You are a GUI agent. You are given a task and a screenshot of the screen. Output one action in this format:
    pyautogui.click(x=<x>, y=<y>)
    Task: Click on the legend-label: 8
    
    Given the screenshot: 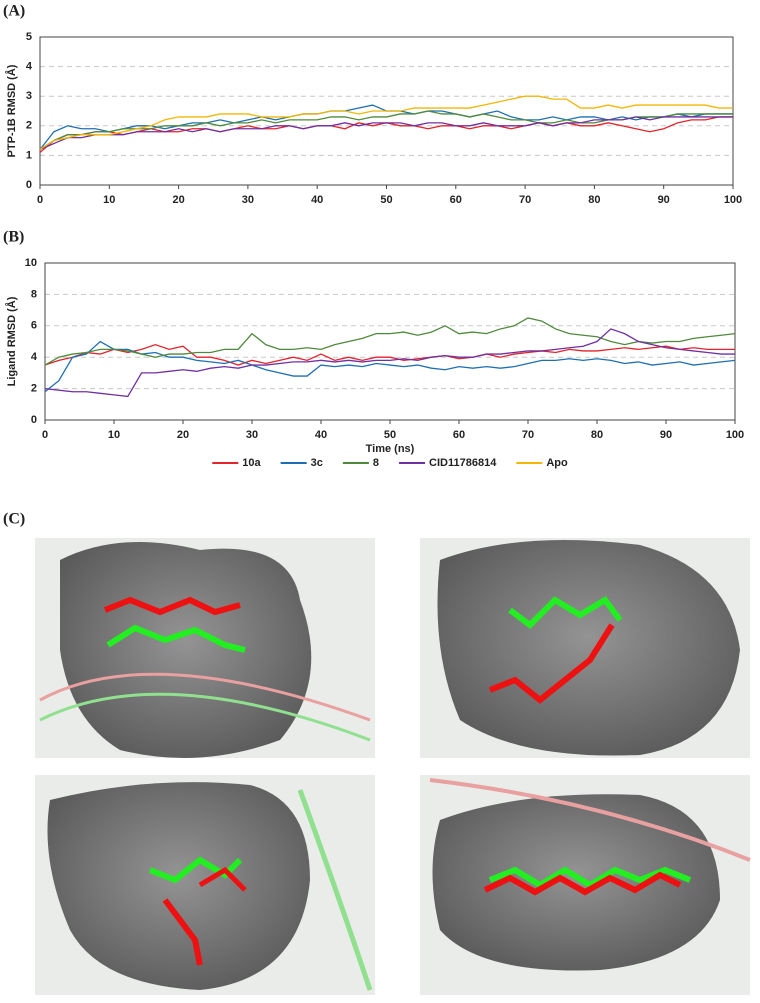 What is the action you would take?
    pyautogui.click(x=376, y=463)
    